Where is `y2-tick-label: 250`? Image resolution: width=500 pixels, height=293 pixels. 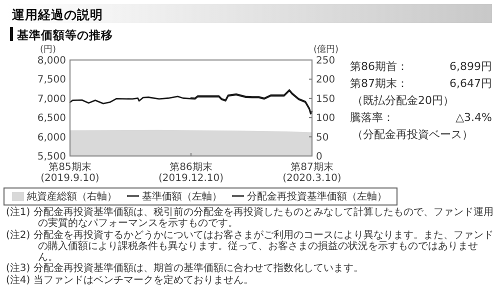
y2-tick-label: 250 is located at coordinates (326, 61).